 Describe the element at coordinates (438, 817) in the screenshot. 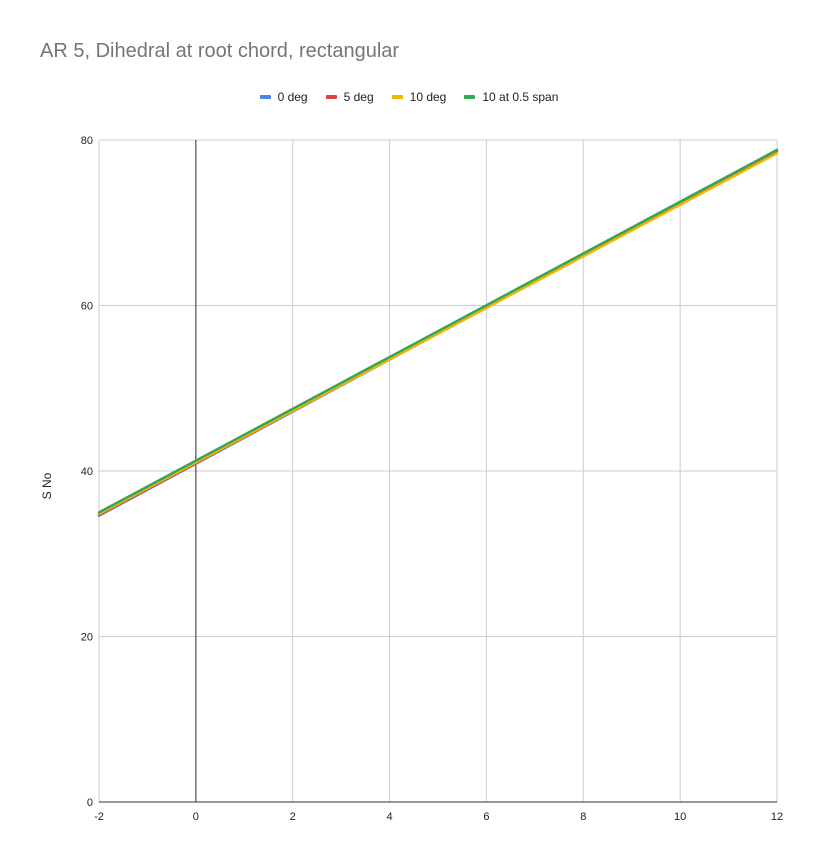

I see `x-tick-labels: -2 0 2 4 6 8 10 12` at that location.